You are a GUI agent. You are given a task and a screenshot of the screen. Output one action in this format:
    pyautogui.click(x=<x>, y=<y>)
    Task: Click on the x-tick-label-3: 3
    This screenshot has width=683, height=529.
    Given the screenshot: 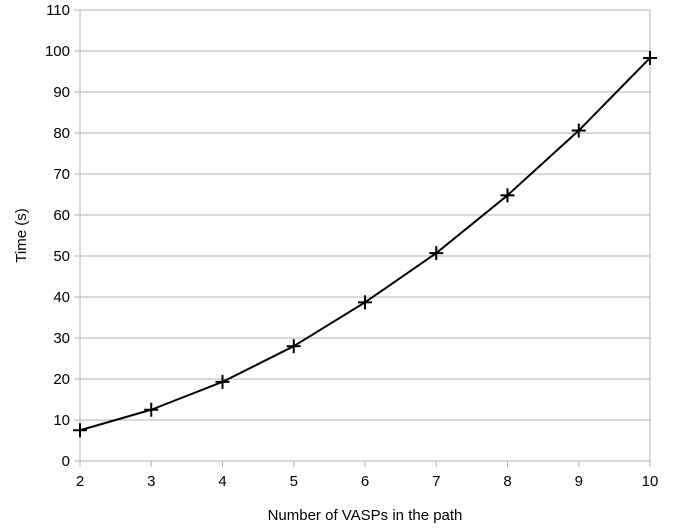 What is the action you would take?
    pyautogui.click(x=151, y=481)
    